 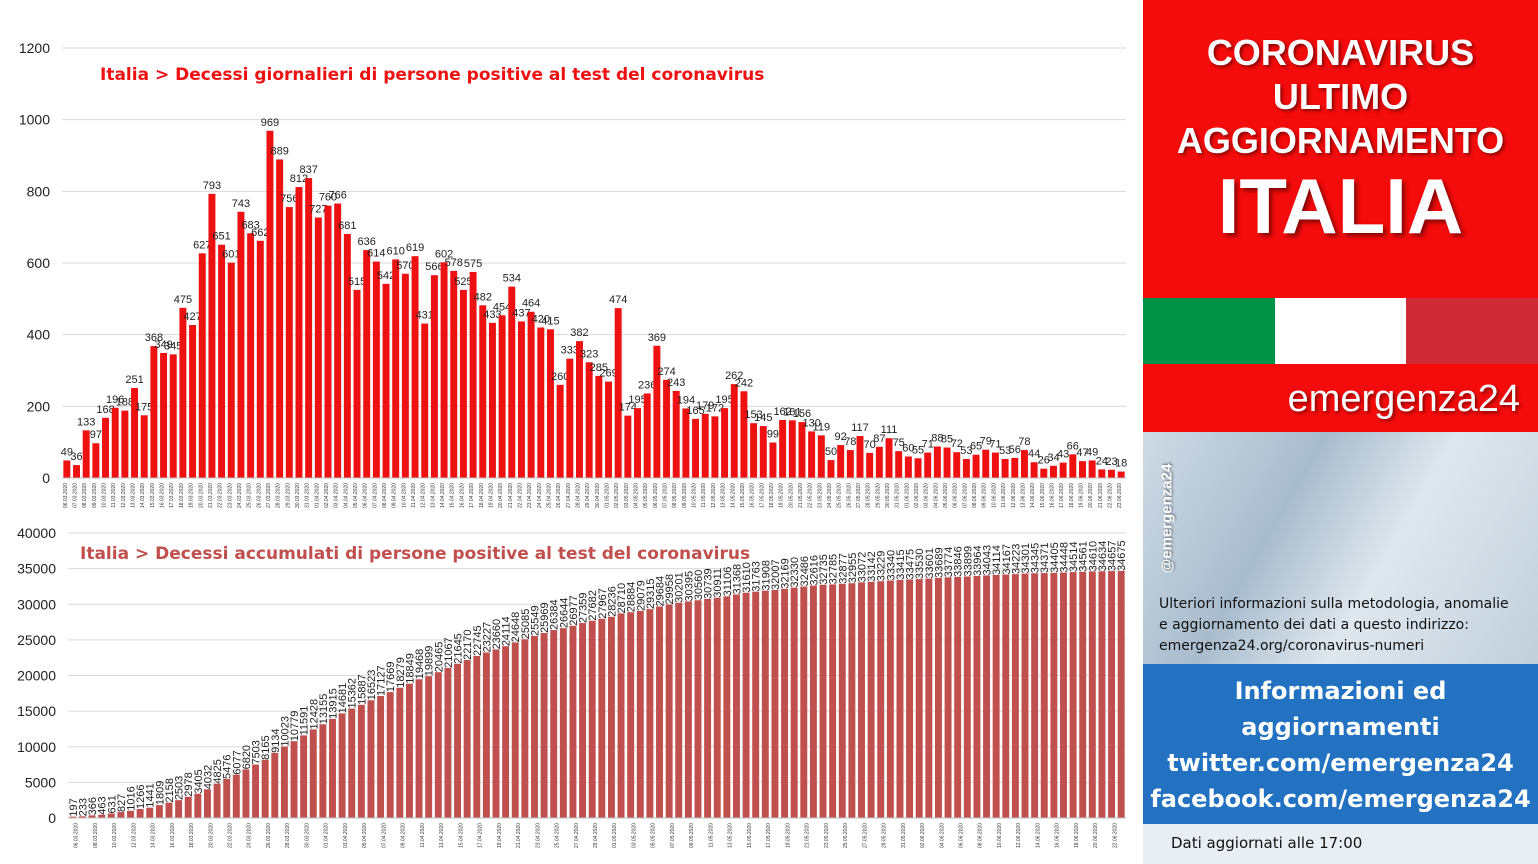 What do you see at coordinates (889, 430) in the screenshot?
I see `data-label: 111` at bounding box center [889, 430].